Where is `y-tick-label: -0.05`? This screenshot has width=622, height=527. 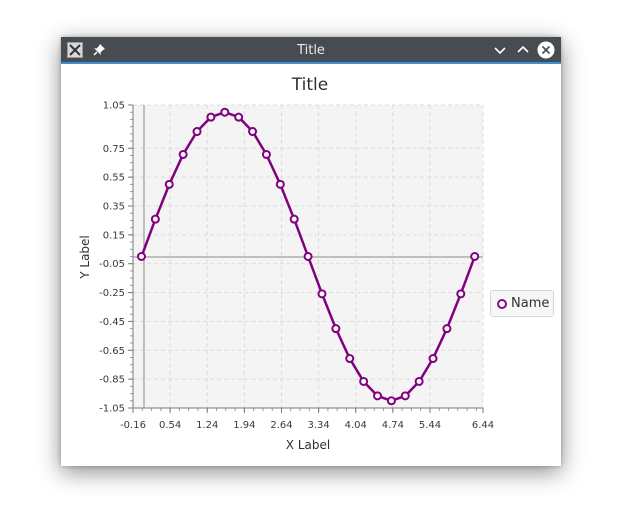 y-tick-label: -0.05 is located at coordinates (112, 264).